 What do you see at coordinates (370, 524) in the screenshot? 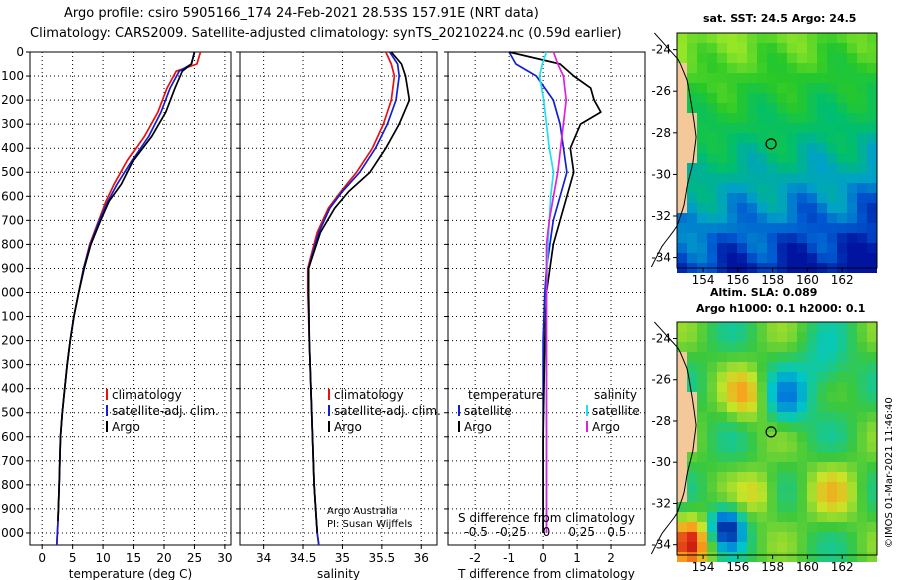
I see `credit-line2: PI: Susan Wijffels` at bounding box center [370, 524].